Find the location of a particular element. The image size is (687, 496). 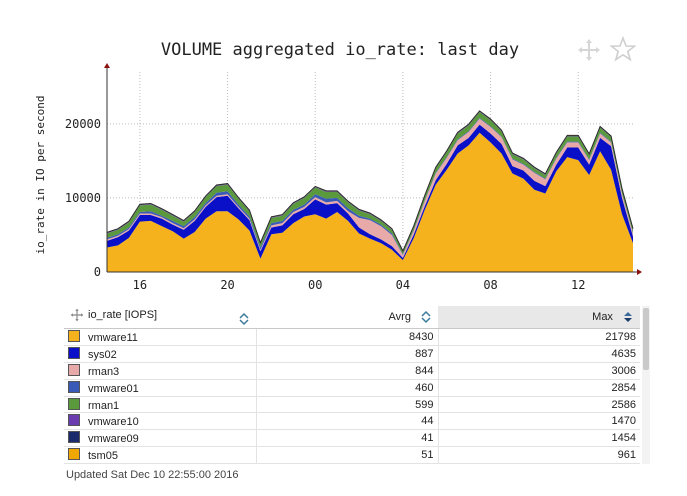

legend-row: sys02 887 4635 is located at coordinates (352, 354).